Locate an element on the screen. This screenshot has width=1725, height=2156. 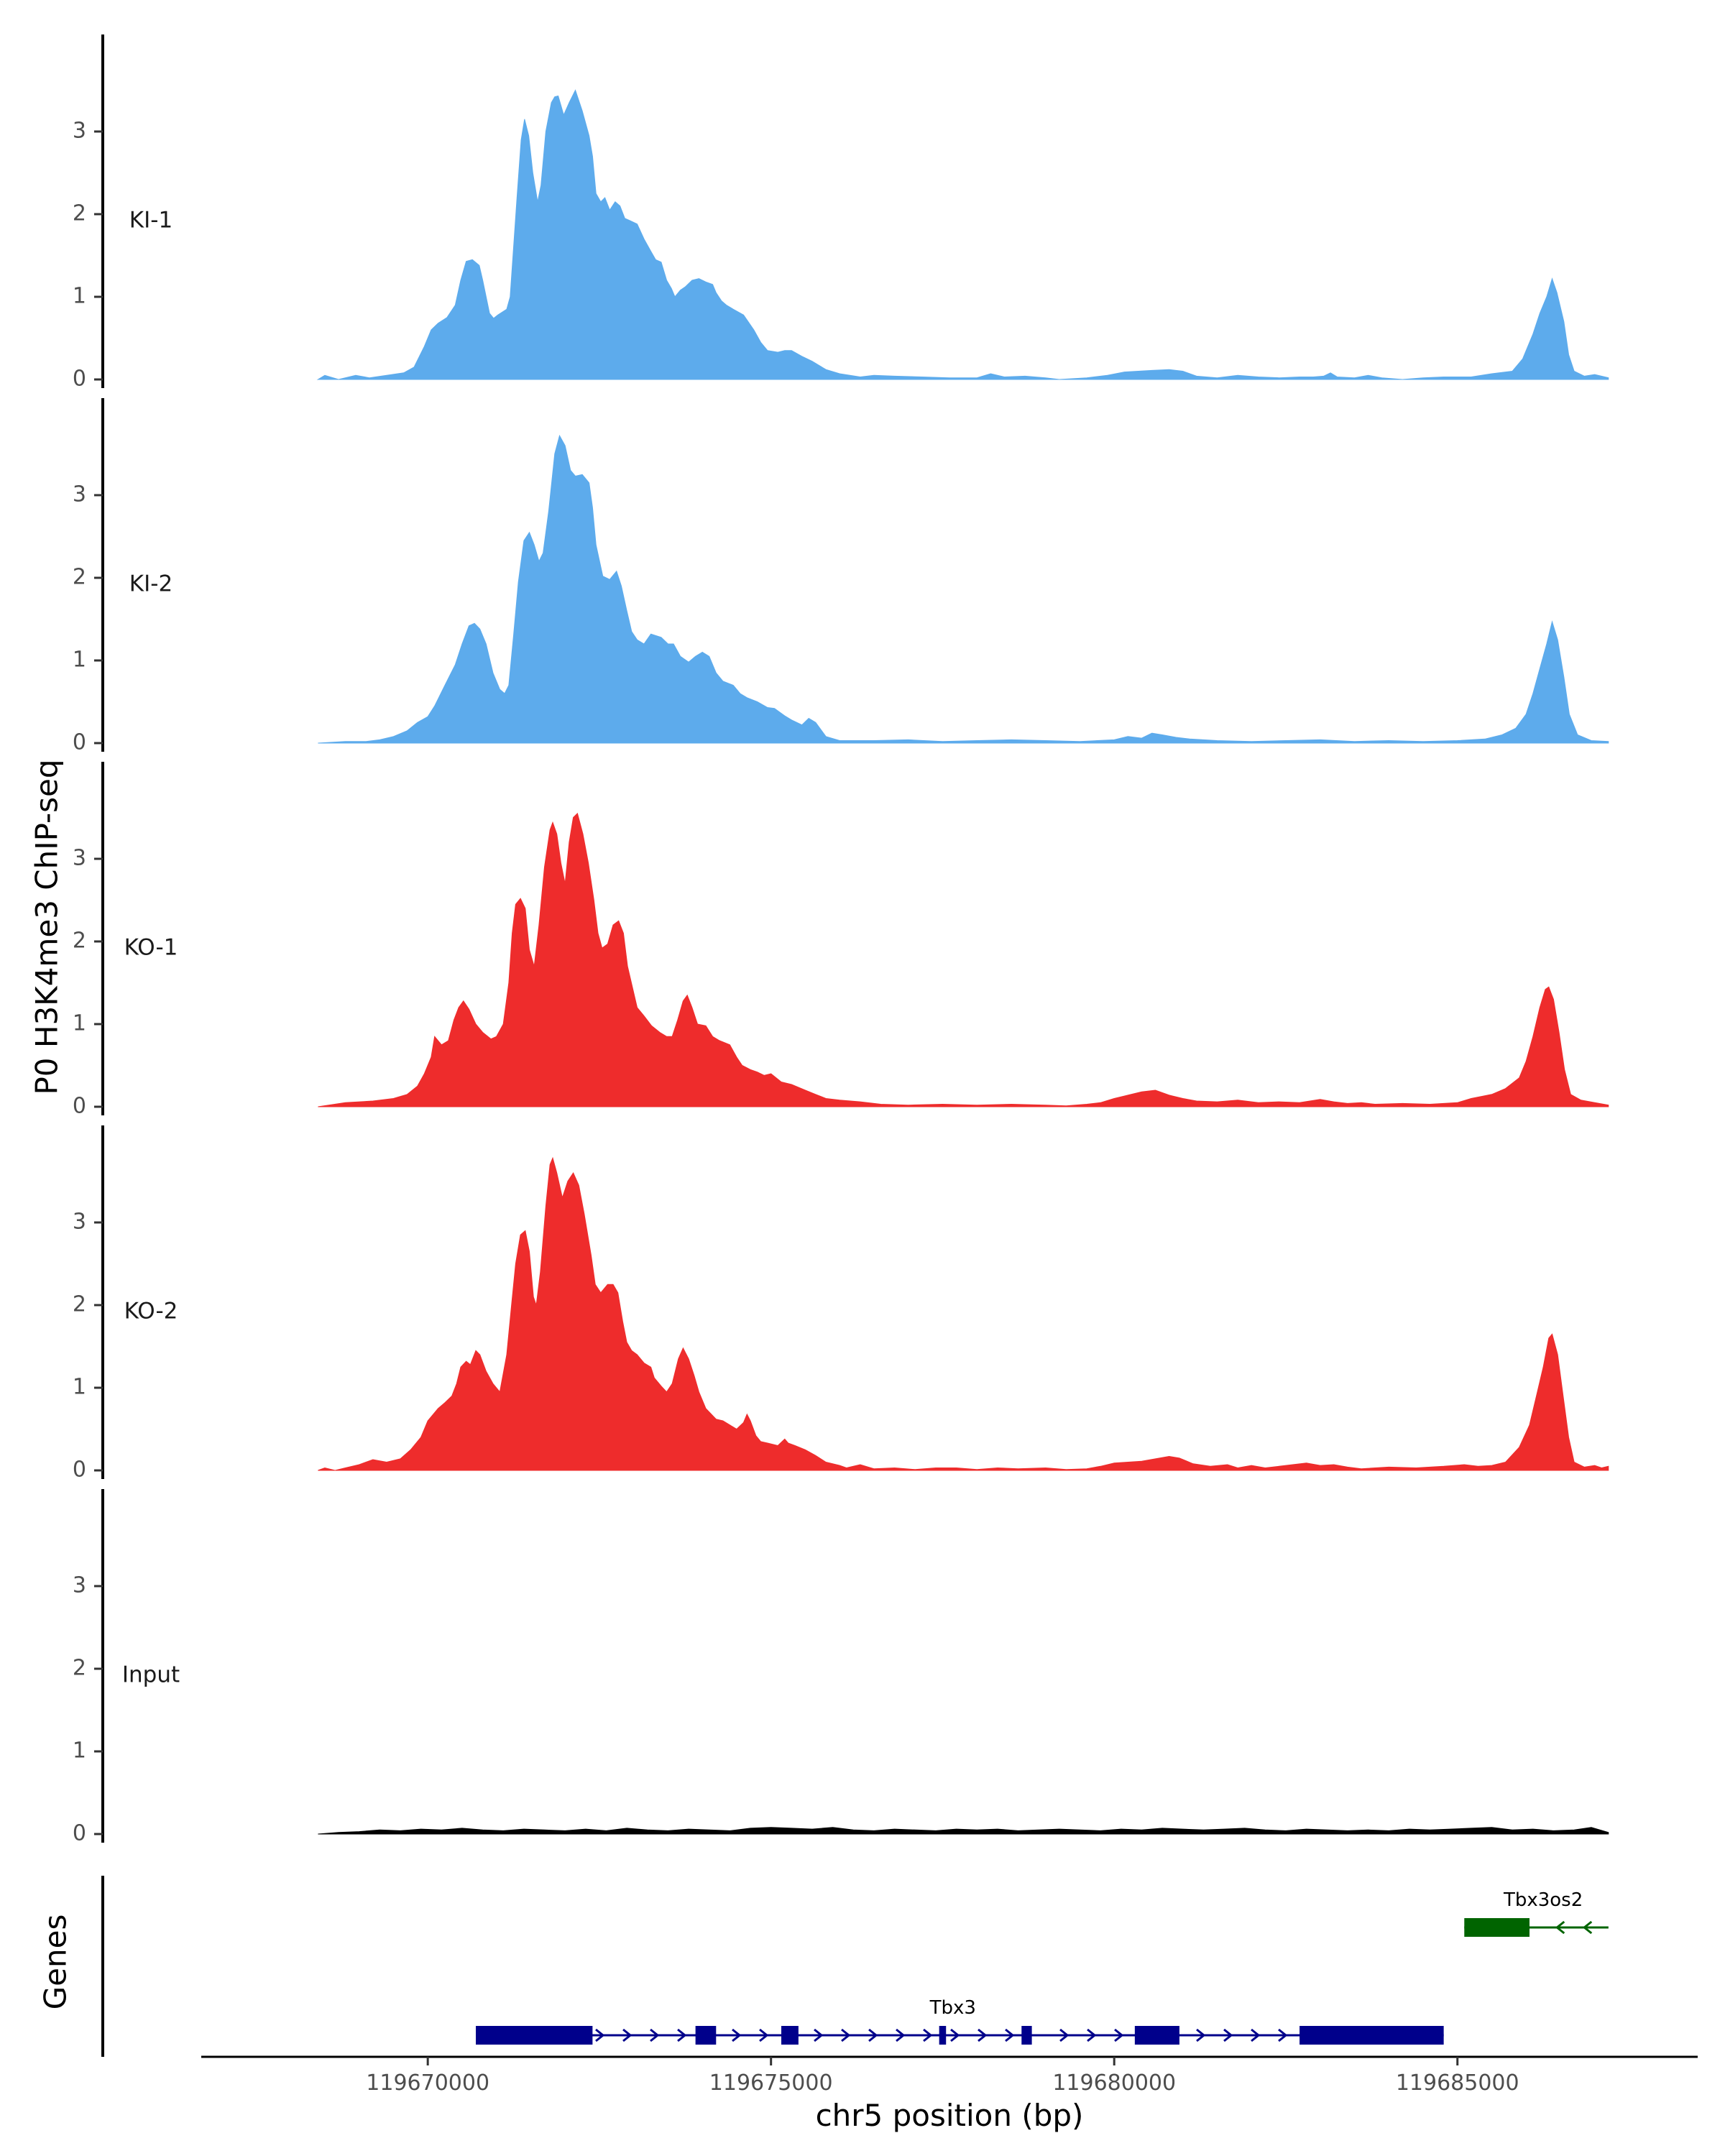
track-label: KO-2 is located at coordinates (151, 1312).